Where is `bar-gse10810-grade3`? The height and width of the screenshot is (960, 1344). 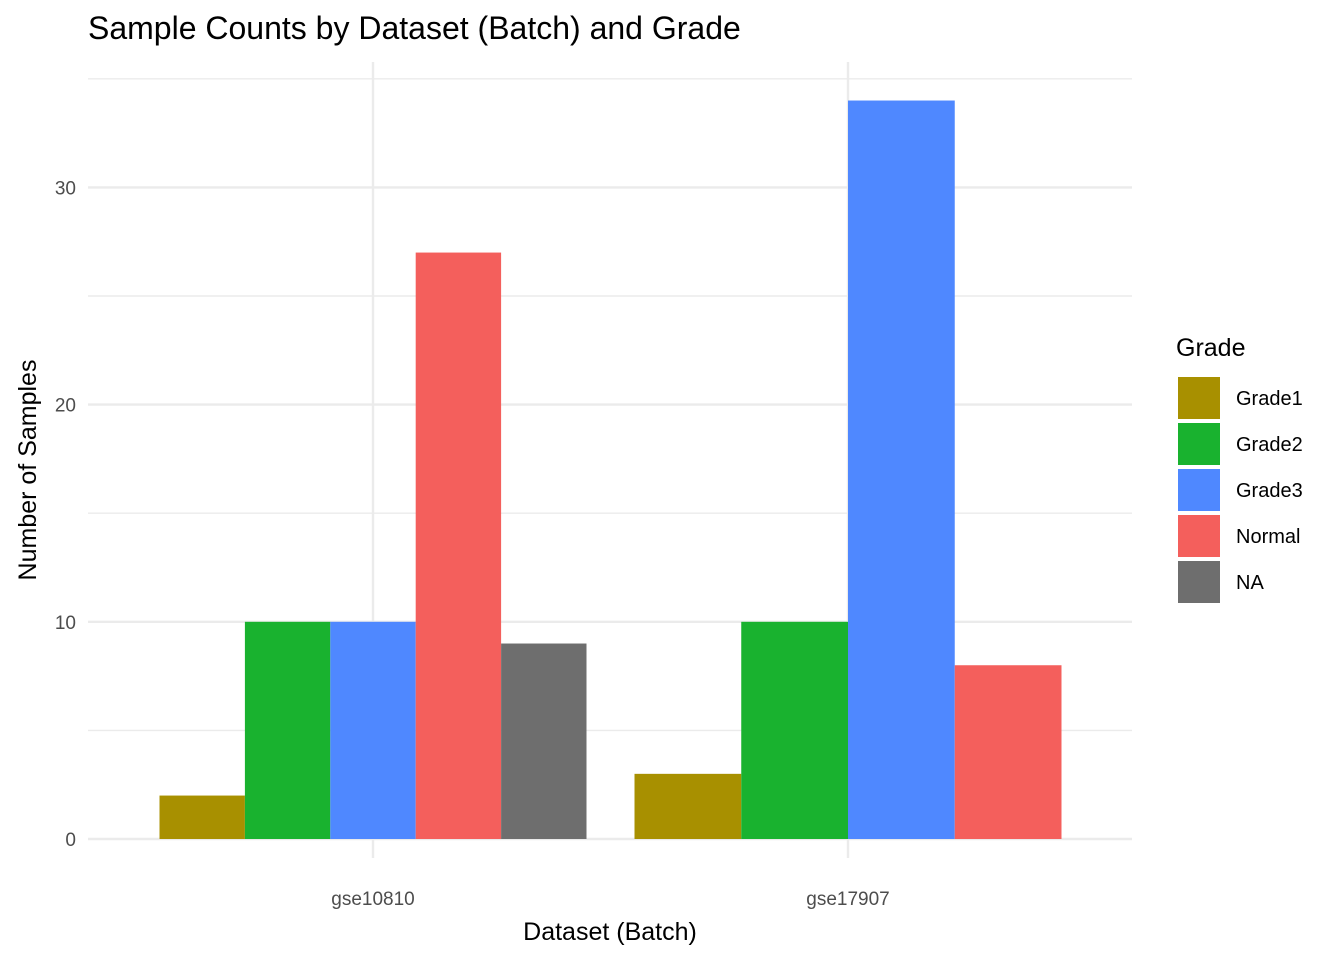 bar-gse10810-grade3 is located at coordinates (373, 730).